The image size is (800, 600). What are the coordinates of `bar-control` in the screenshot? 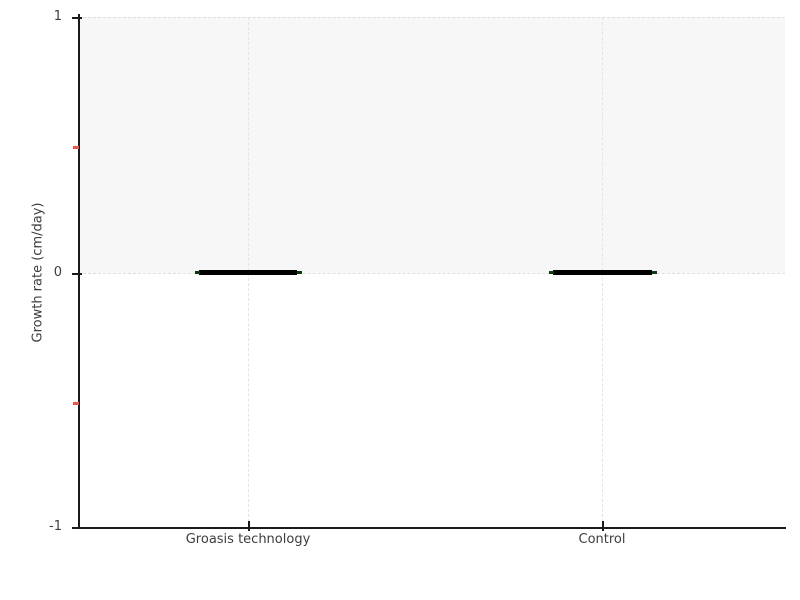 It's located at (602, 272).